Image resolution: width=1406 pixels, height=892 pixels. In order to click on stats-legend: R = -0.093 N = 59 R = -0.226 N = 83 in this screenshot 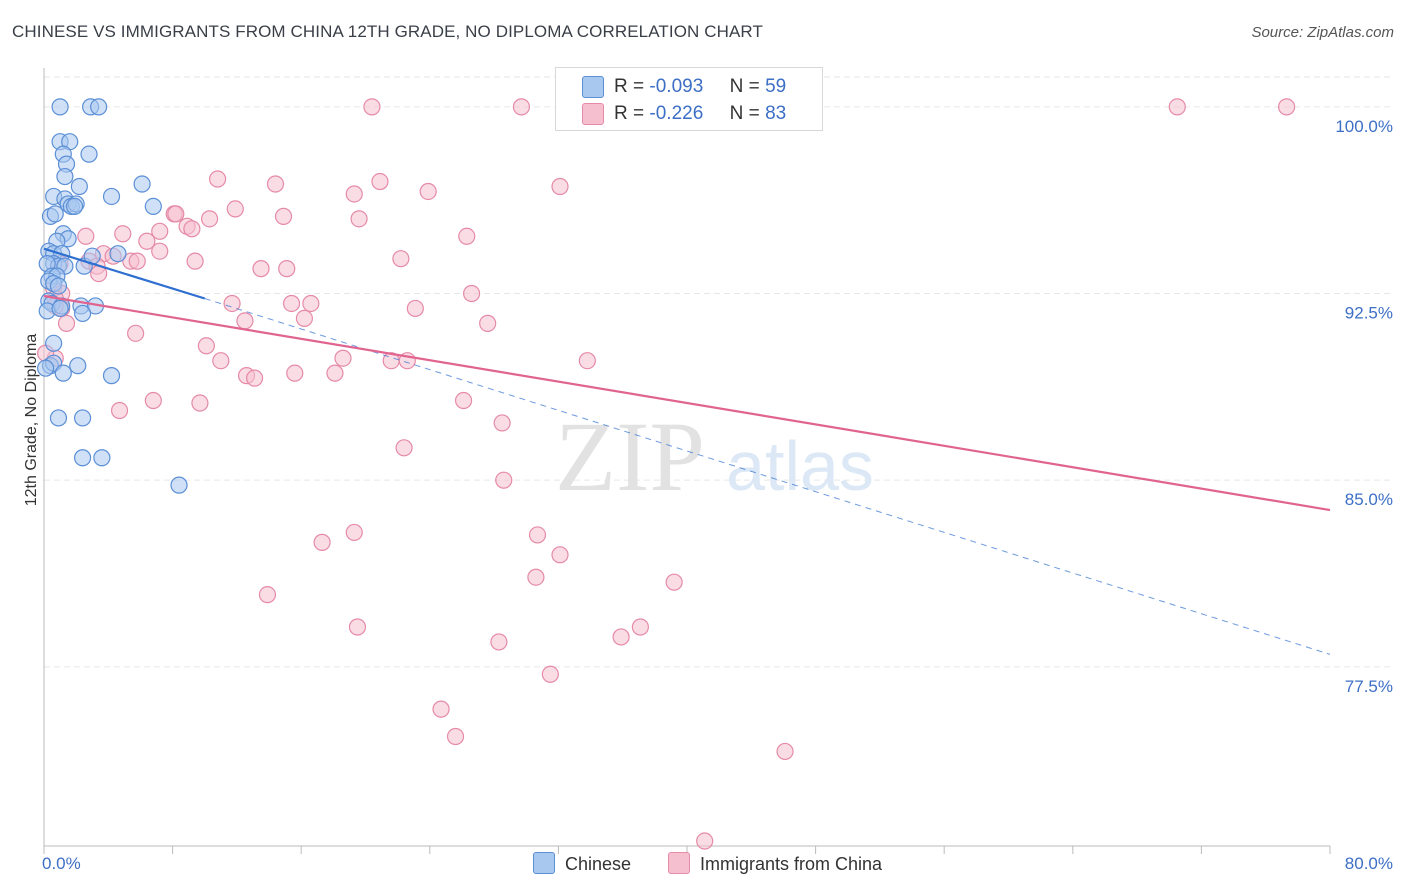, I will do `click(689, 99)`.